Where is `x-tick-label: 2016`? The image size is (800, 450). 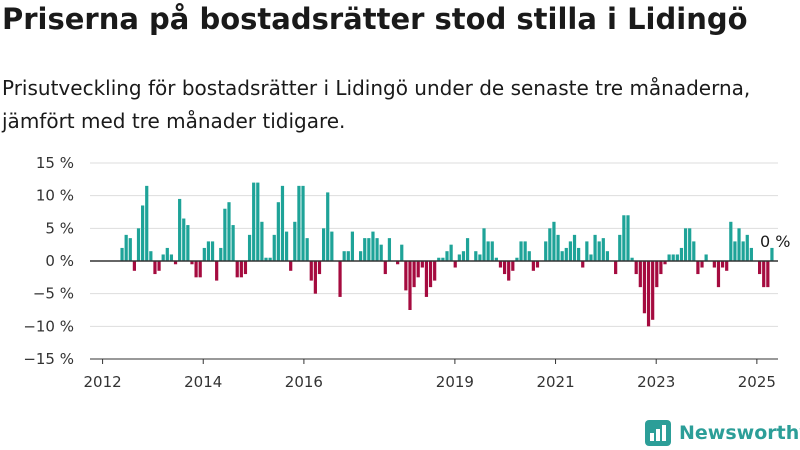
x-tick-label: 2016 is located at coordinates (304, 382).